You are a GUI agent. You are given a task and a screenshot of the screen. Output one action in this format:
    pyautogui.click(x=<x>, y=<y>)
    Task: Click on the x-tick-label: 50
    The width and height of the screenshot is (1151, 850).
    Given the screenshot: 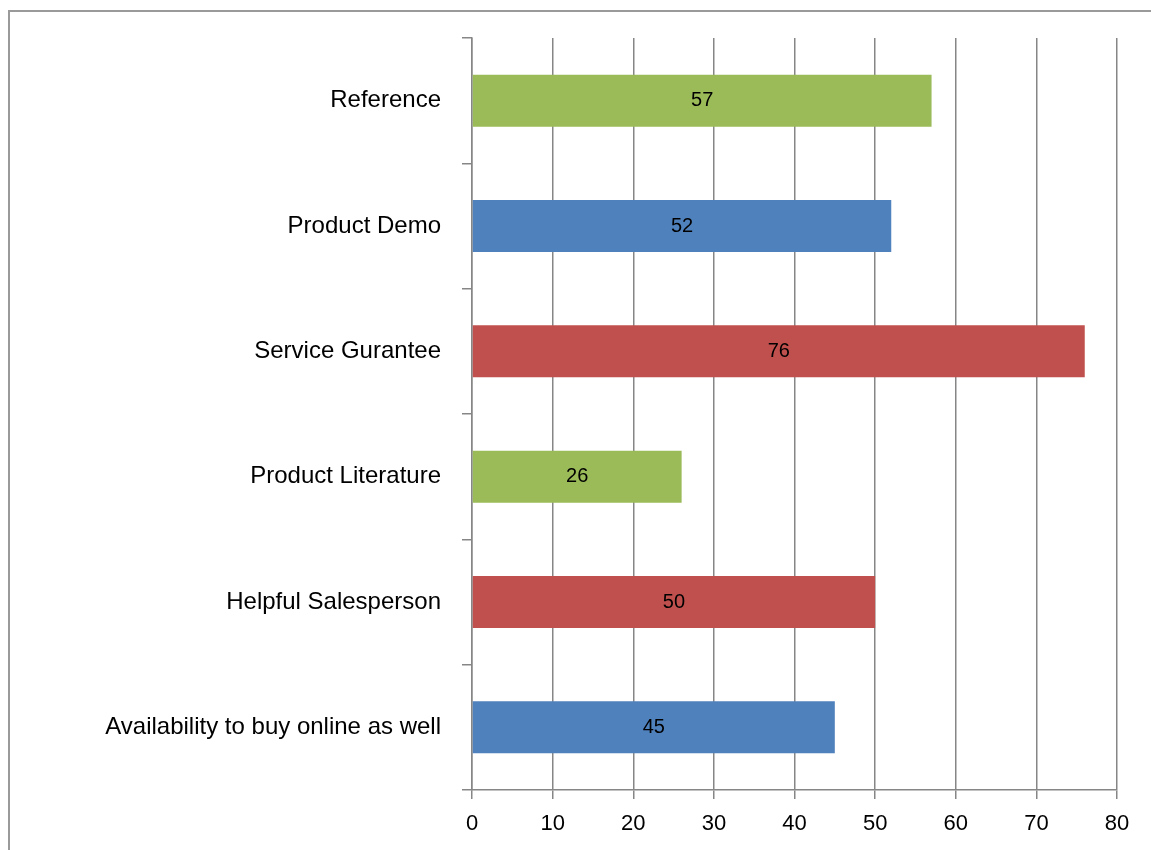 What is the action you would take?
    pyautogui.click(x=875, y=823)
    